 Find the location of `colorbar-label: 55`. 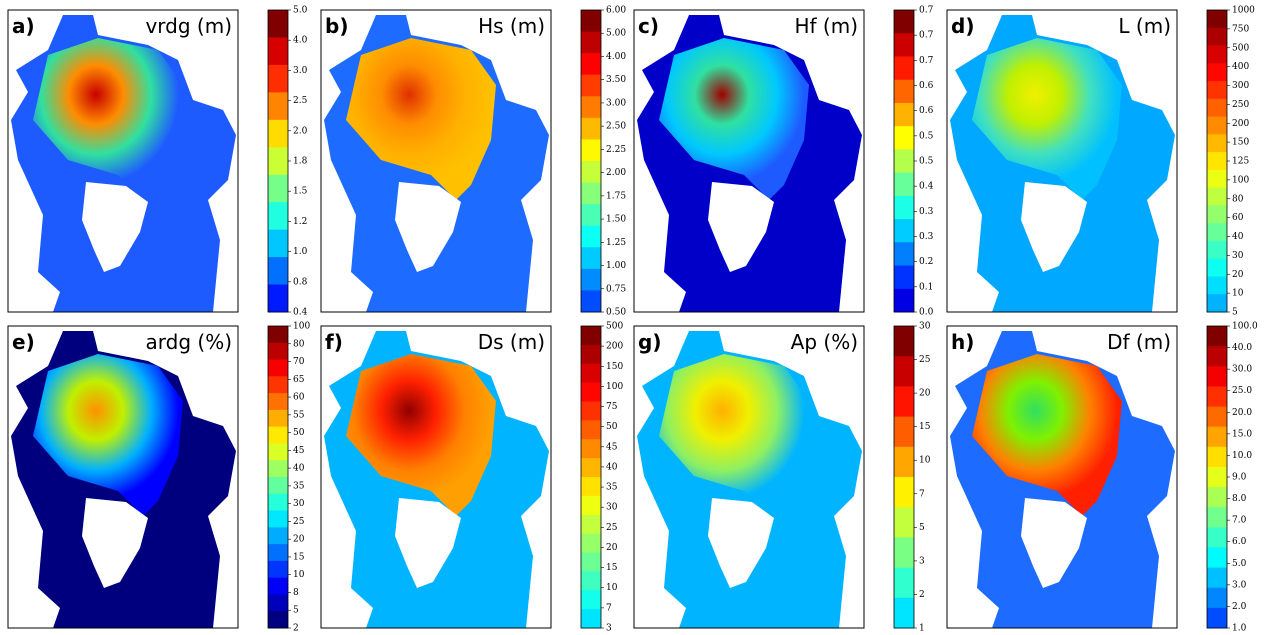

colorbar-label: 55 is located at coordinates (299, 415).